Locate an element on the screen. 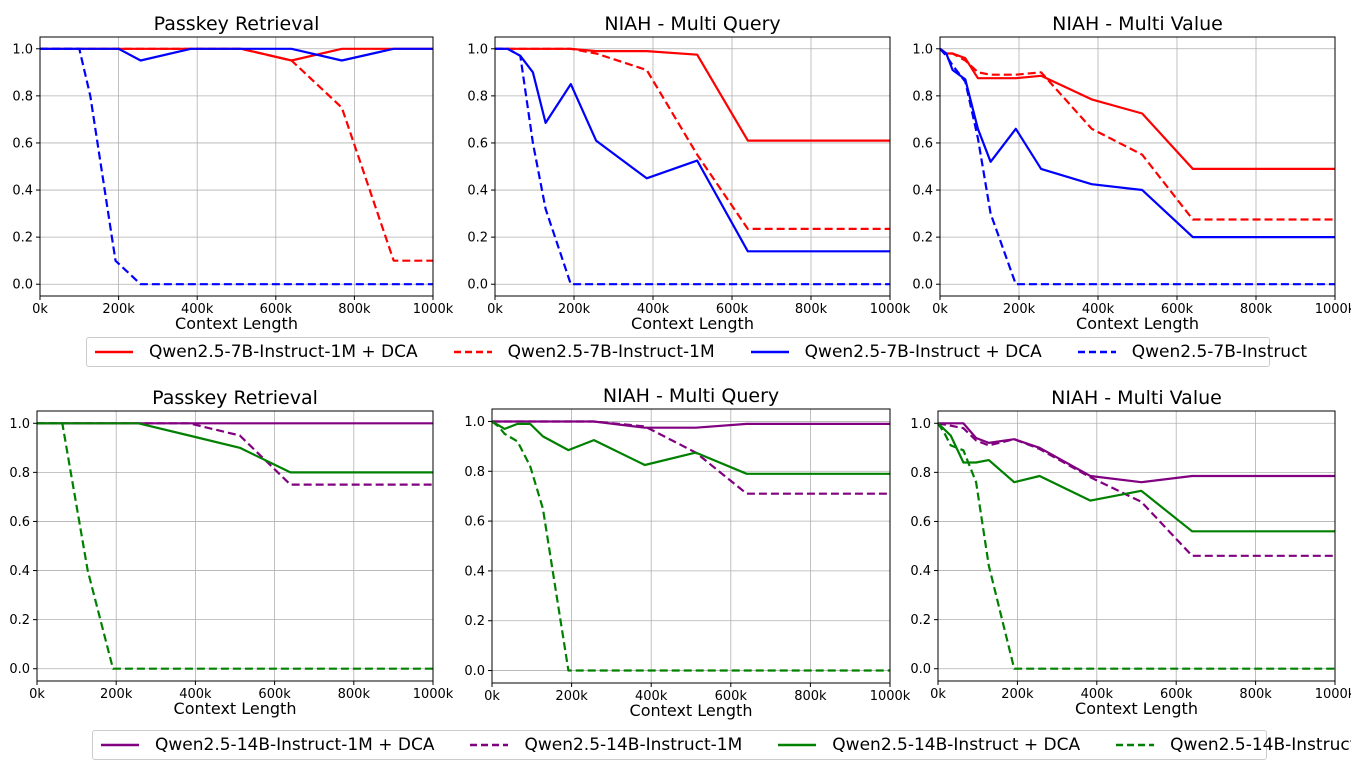 The width and height of the screenshot is (1351, 764). legend-item: Qwen2.5-7B-Instruct + DCA is located at coordinates (895, 352).